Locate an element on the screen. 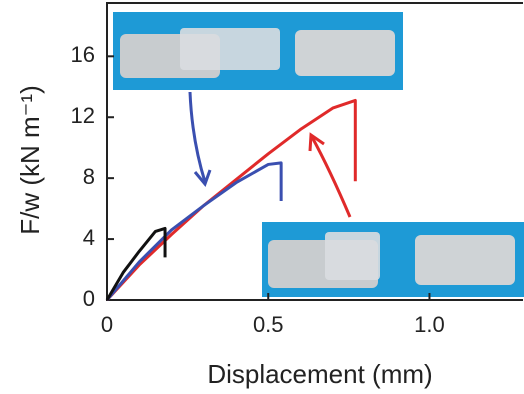 The width and height of the screenshot is (524, 394). x-axis-label: Displacement (mm) is located at coordinates (319, 374).